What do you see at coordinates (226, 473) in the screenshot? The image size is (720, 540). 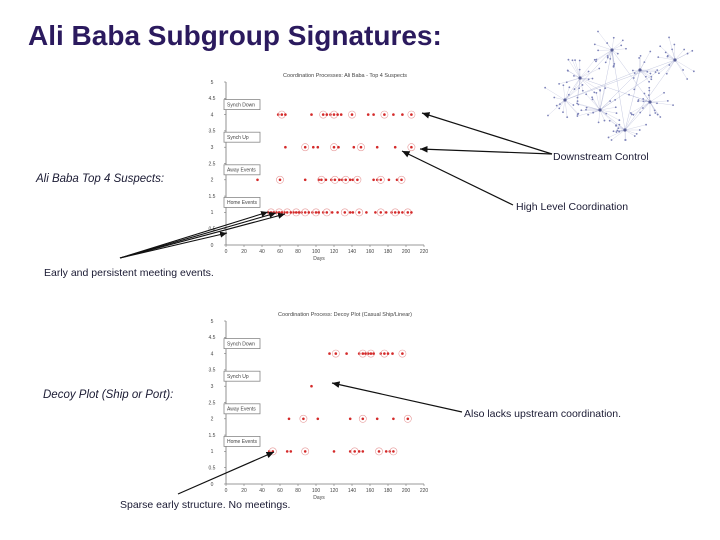 I see `arrow-sparse` at bounding box center [226, 473].